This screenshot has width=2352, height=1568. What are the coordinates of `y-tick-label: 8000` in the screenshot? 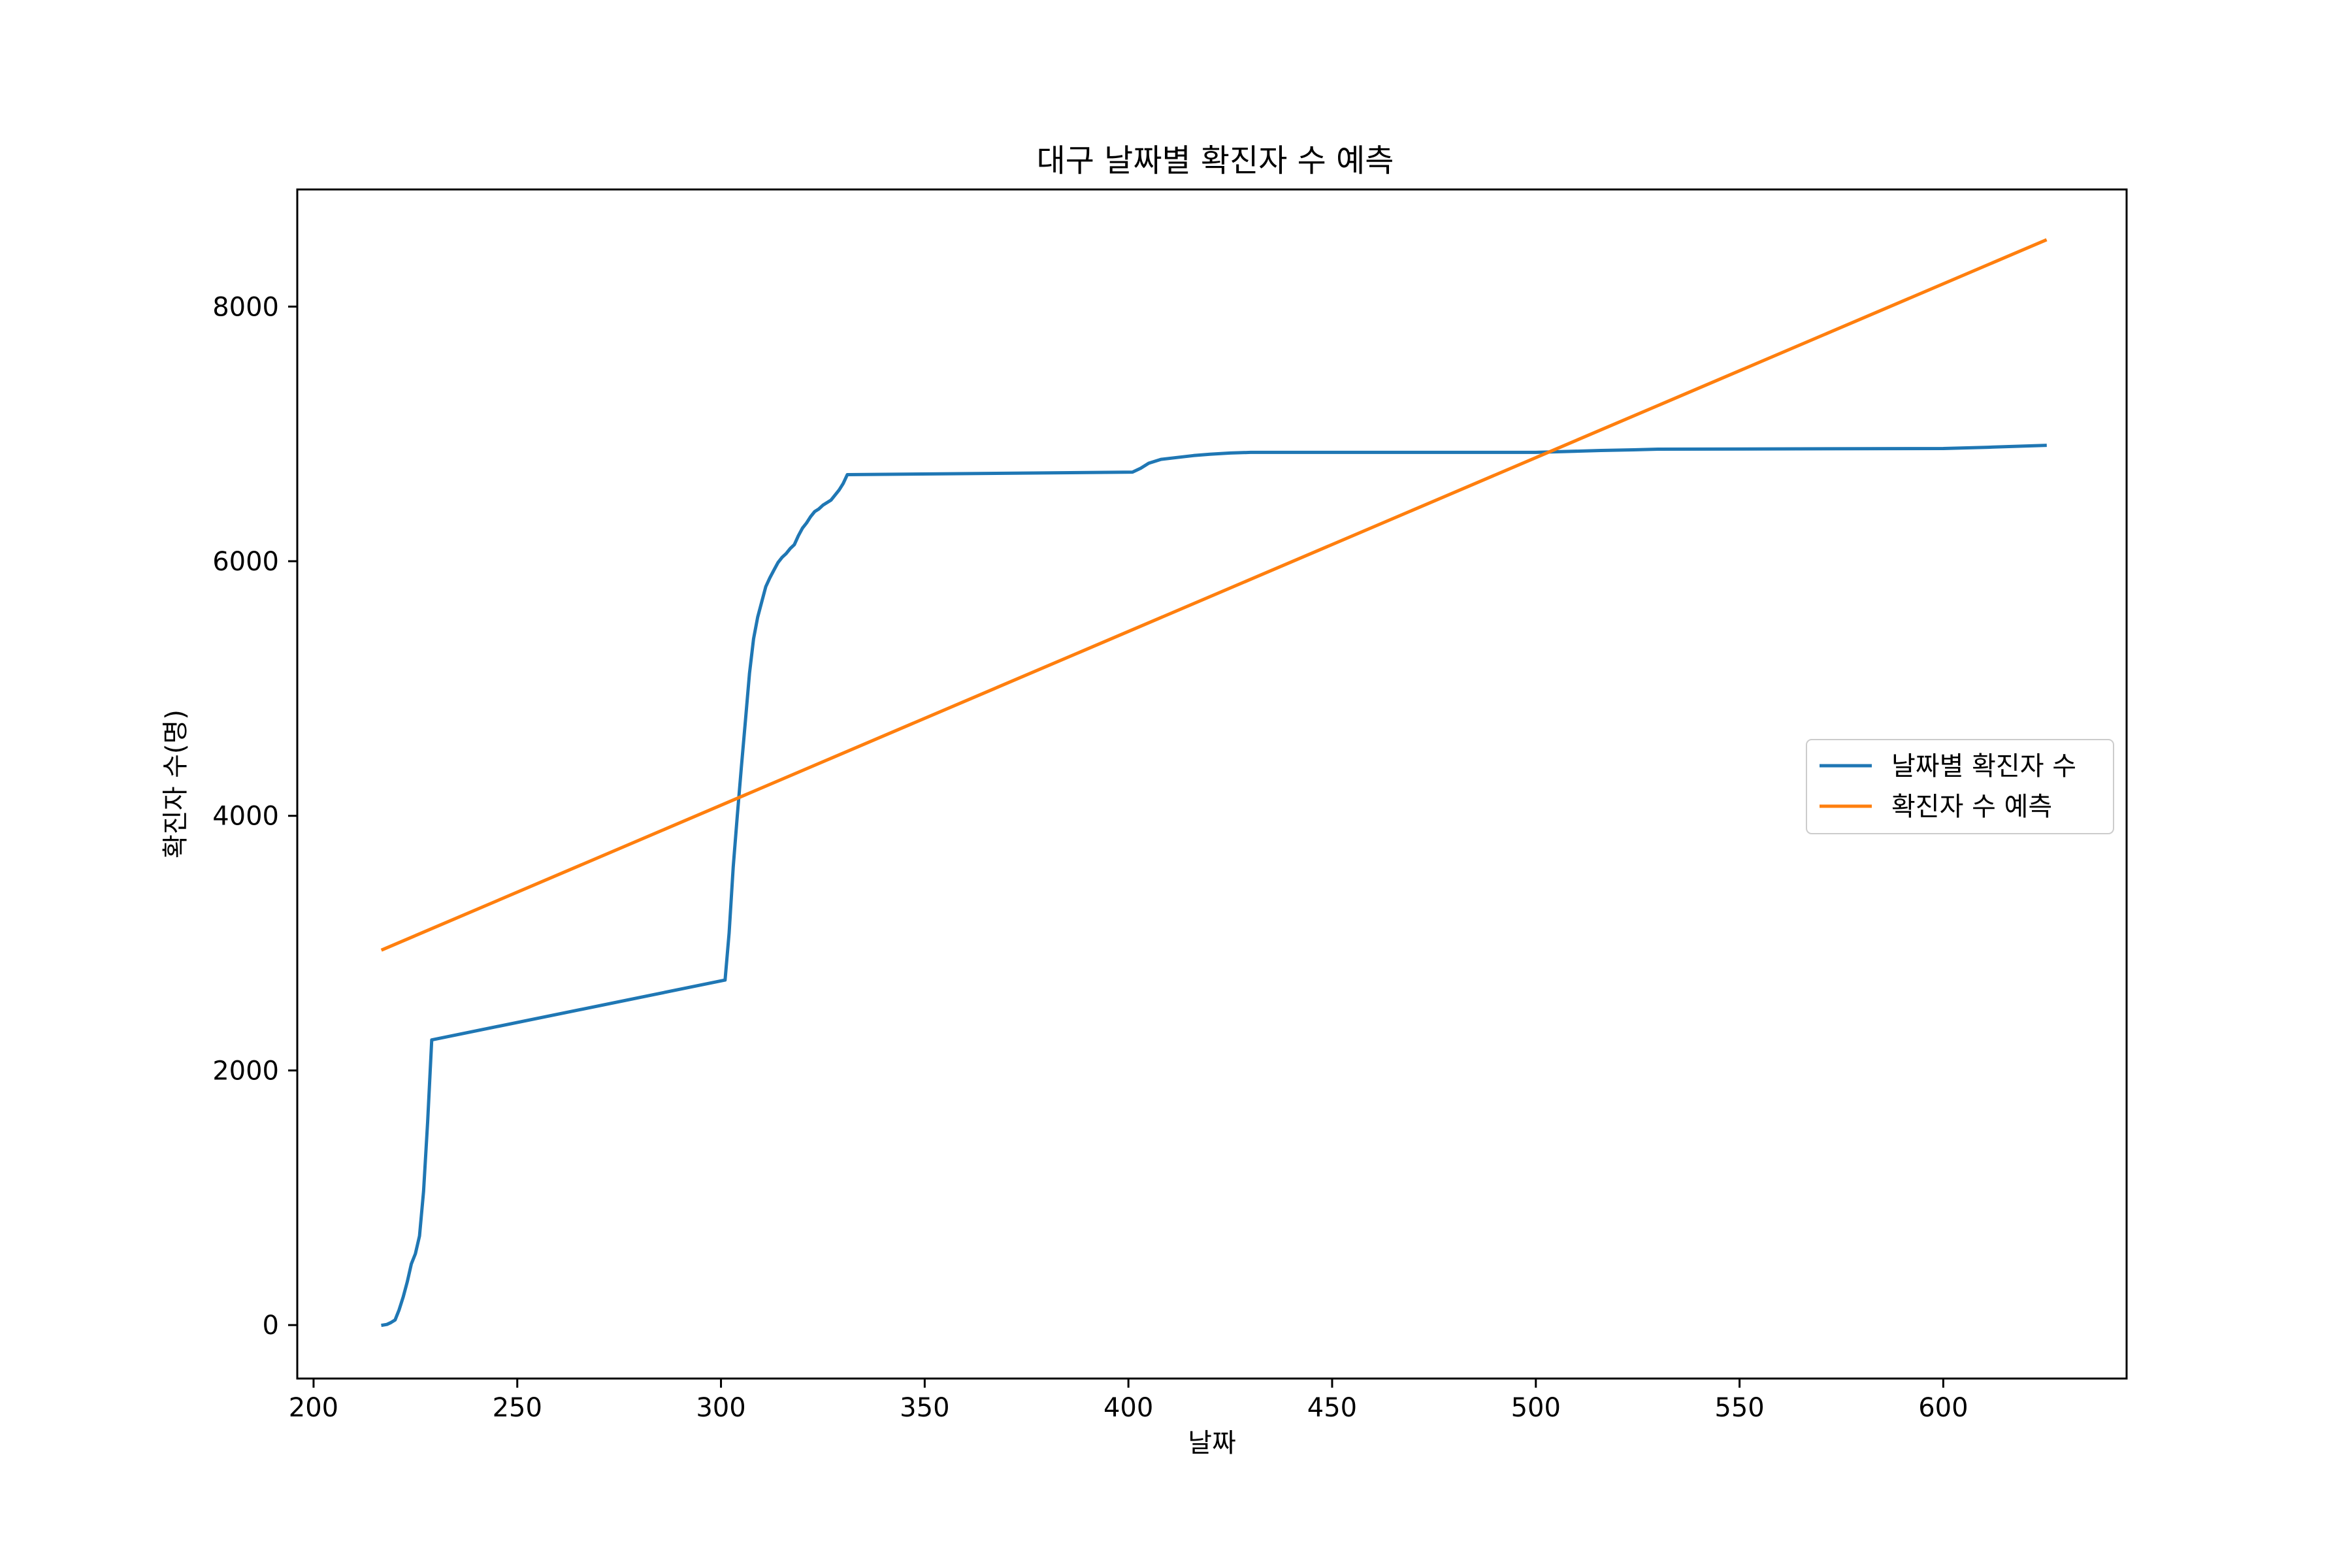 It's located at (245, 307).